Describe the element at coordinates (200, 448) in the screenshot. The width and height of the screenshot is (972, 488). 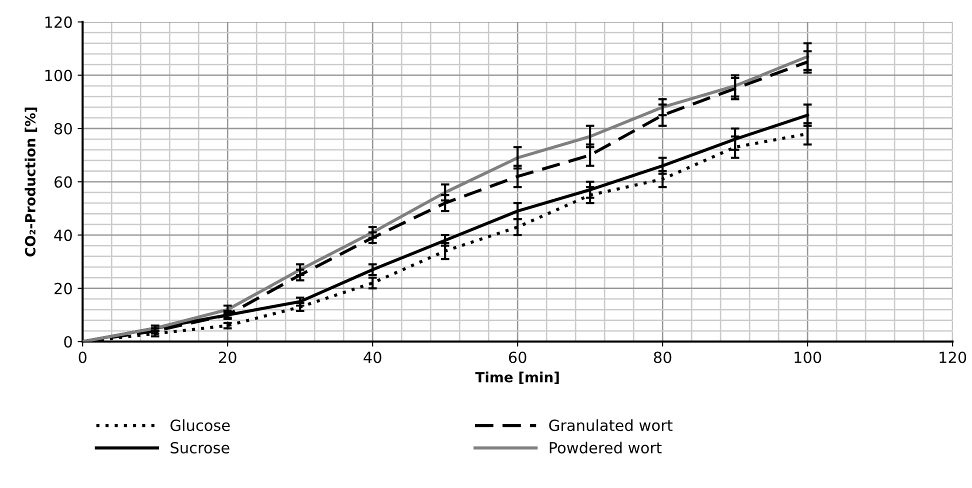
I see `legend-label: Sucrose` at that location.